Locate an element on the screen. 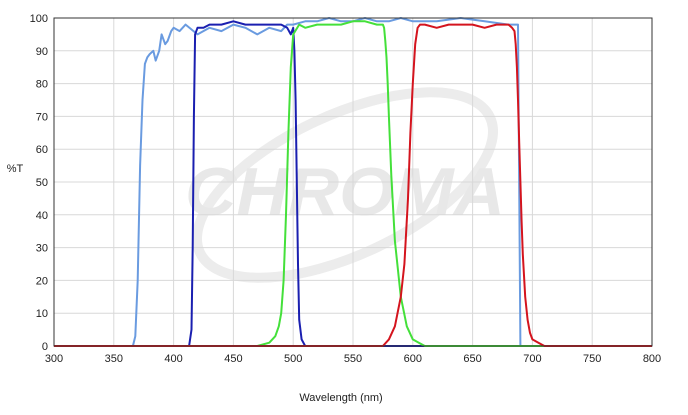 The height and width of the screenshot is (415, 688). x-tick-labels: 300 350 400 450 500 550 600 650 700 750 800 is located at coordinates (353, 359).